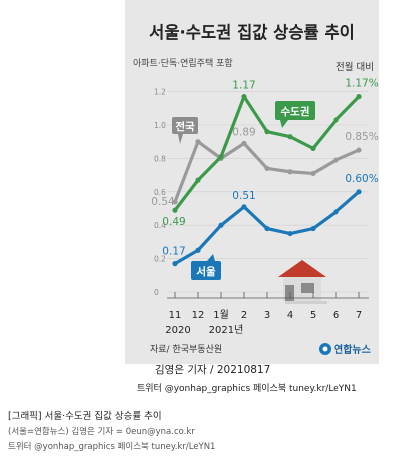  I want to click on x-tick-label: 6, so click(336, 315).